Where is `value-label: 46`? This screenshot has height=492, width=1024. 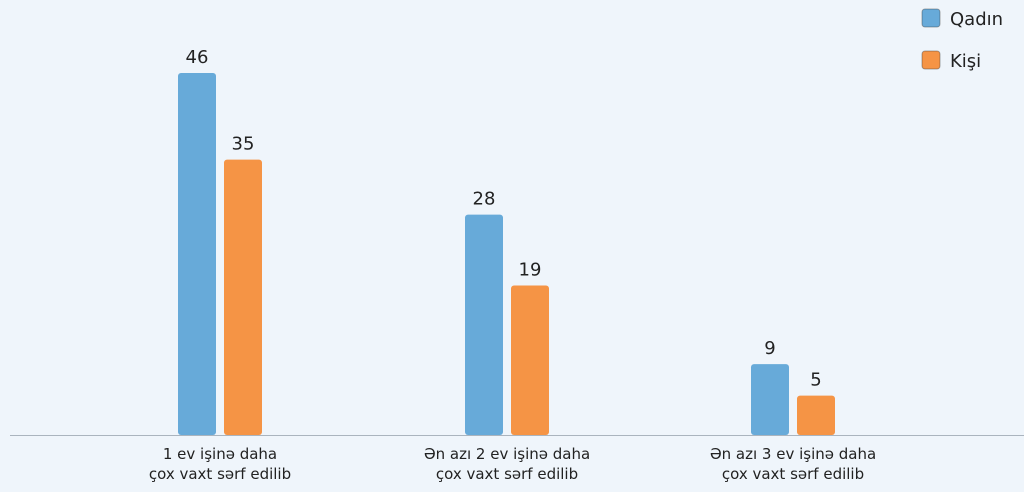
value-label: 46 is located at coordinates (197, 57).